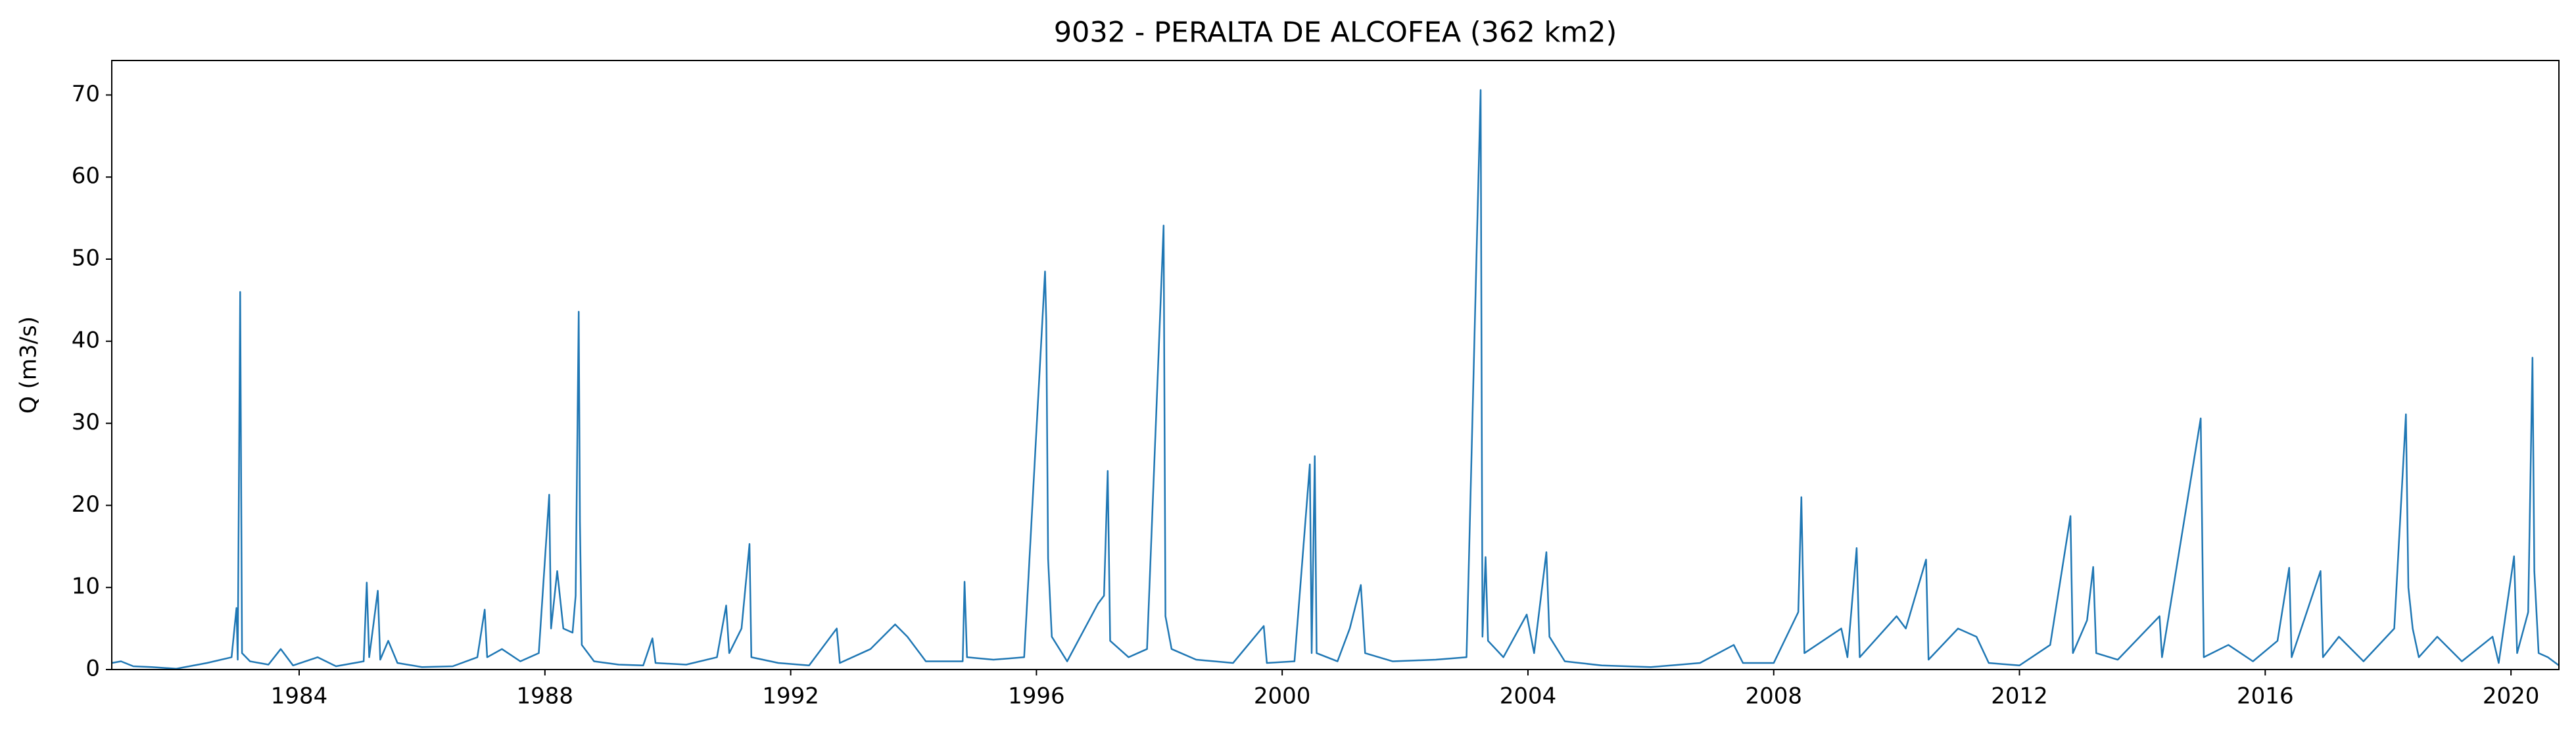 The height and width of the screenshot is (734, 2576). I want to click on x-tick-label: 2012, so click(2020, 697).